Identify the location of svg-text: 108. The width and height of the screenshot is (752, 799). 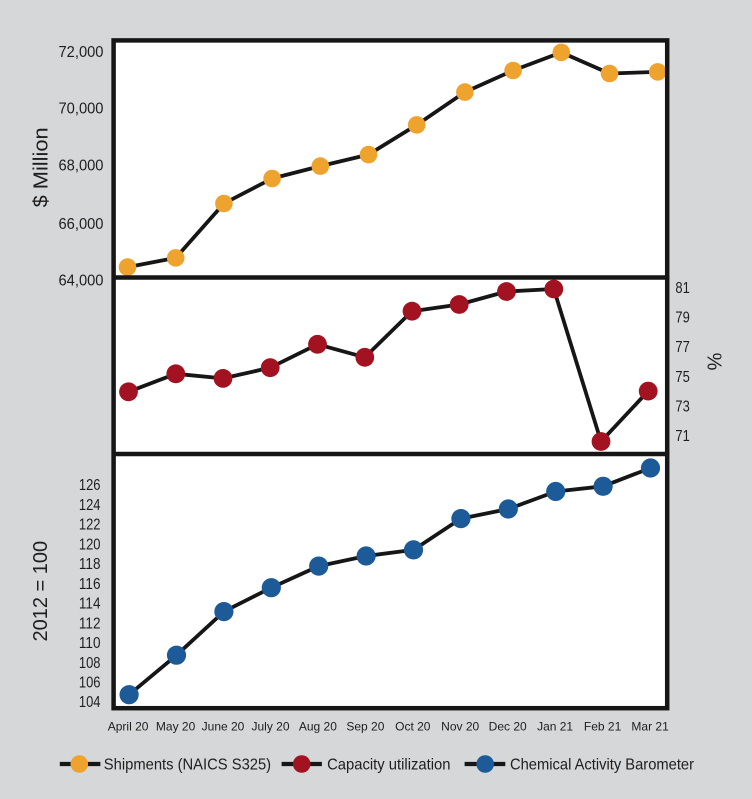
(90, 663).